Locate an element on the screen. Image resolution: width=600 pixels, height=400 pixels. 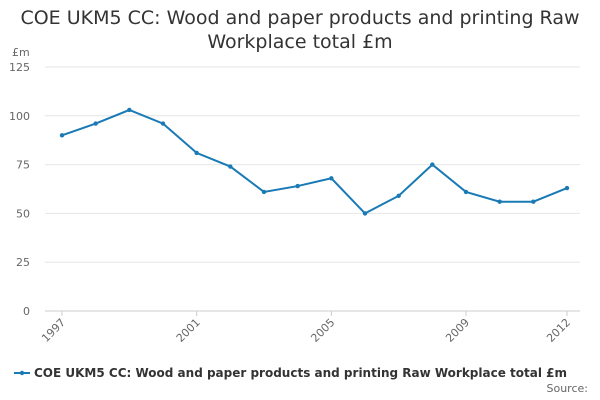
y-tick-label: 50 is located at coordinates (23, 213).